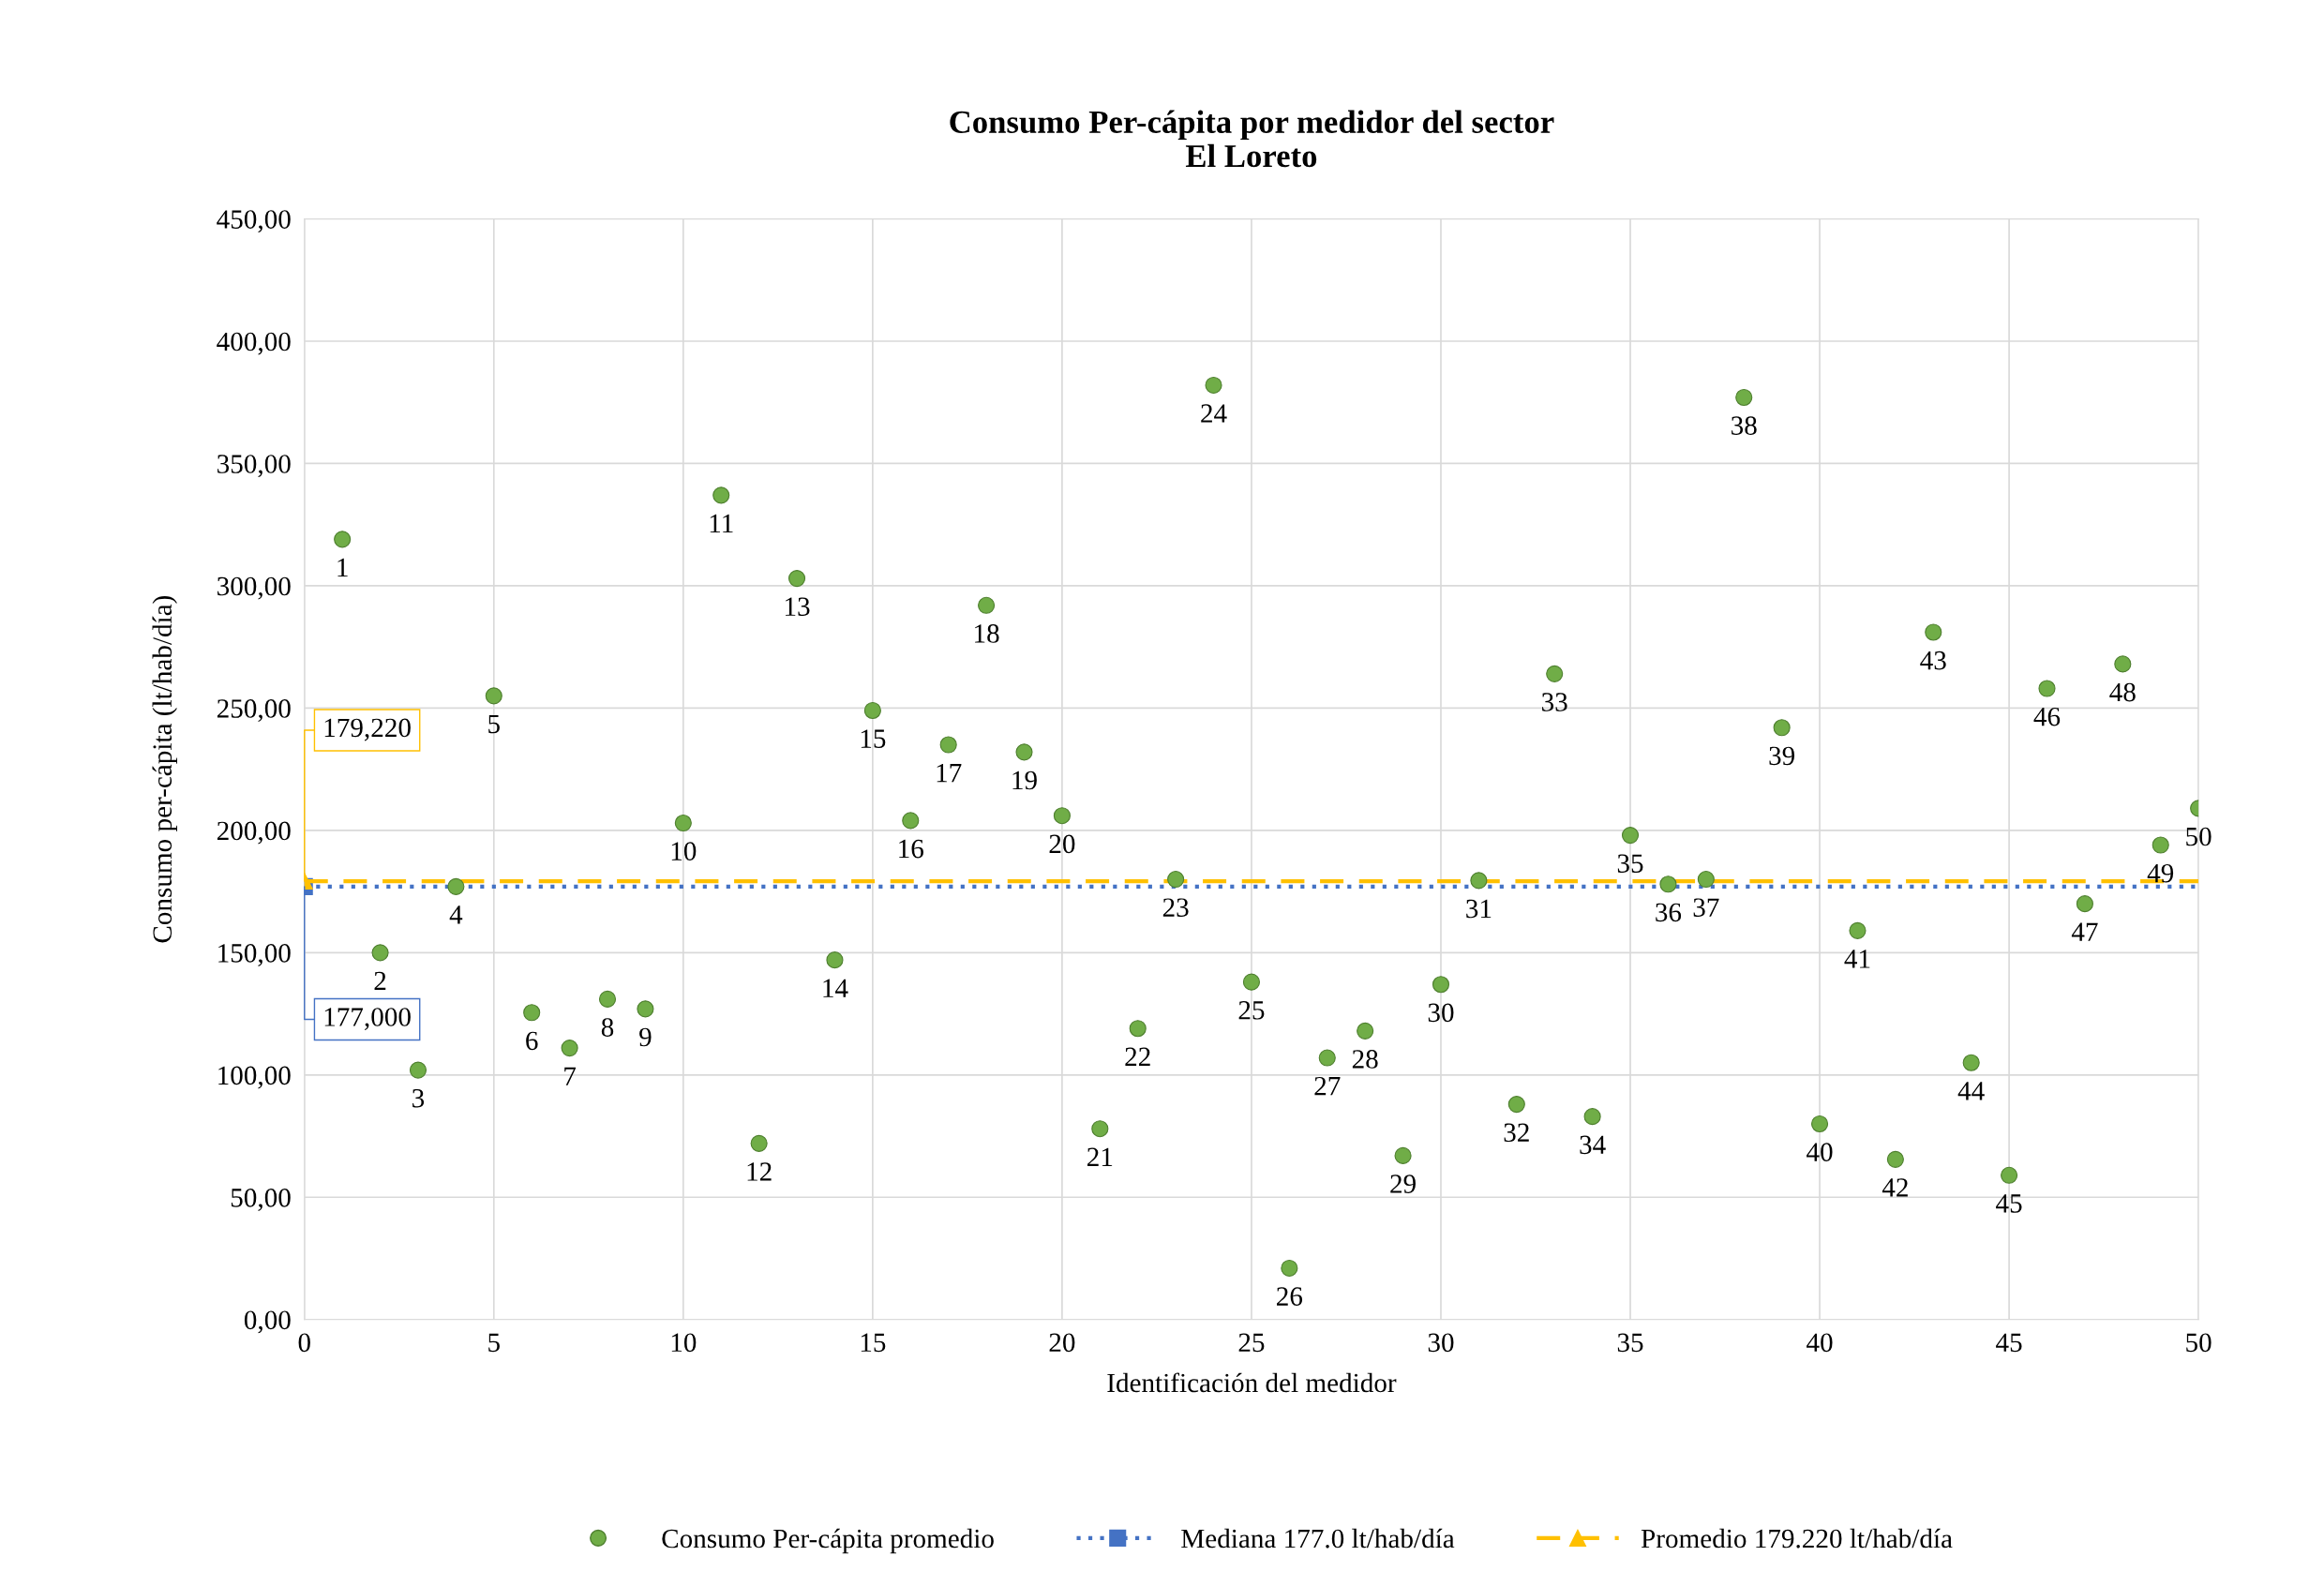 The width and height of the screenshot is (2324, 1586). Describe the element at coordinates (2199, 836) in the screenshot. I see `annotation: 50` at that location.